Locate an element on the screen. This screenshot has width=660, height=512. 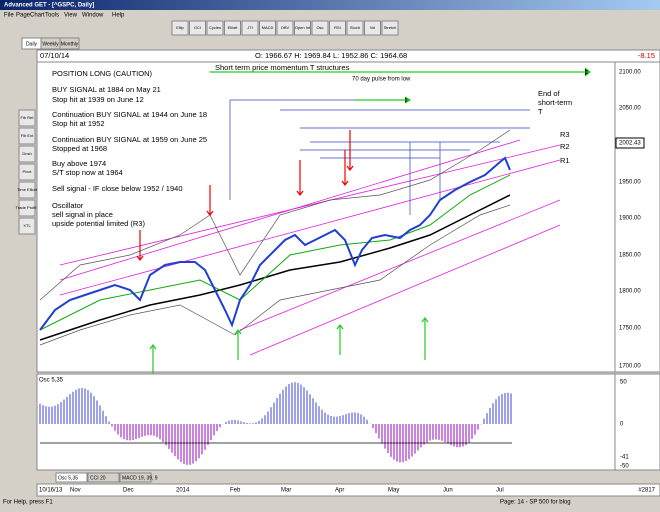
tool-label: Stoch is located at coordinates (355, 27).